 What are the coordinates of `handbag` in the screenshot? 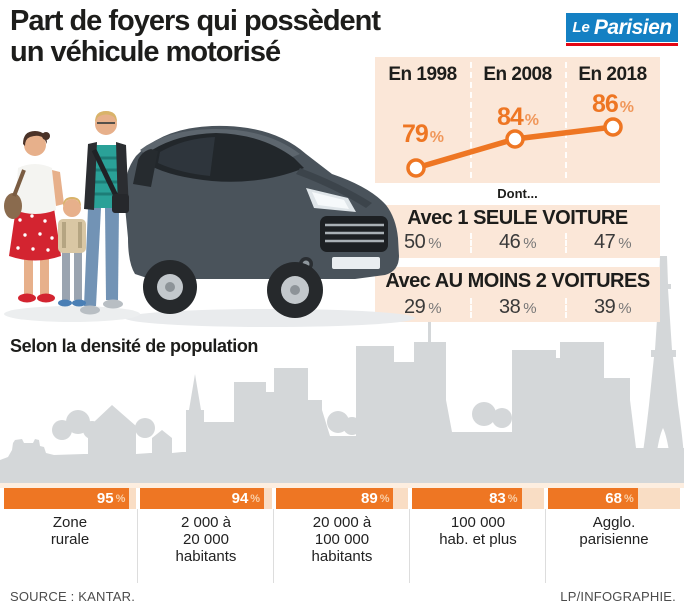 It's located at (13, 206).